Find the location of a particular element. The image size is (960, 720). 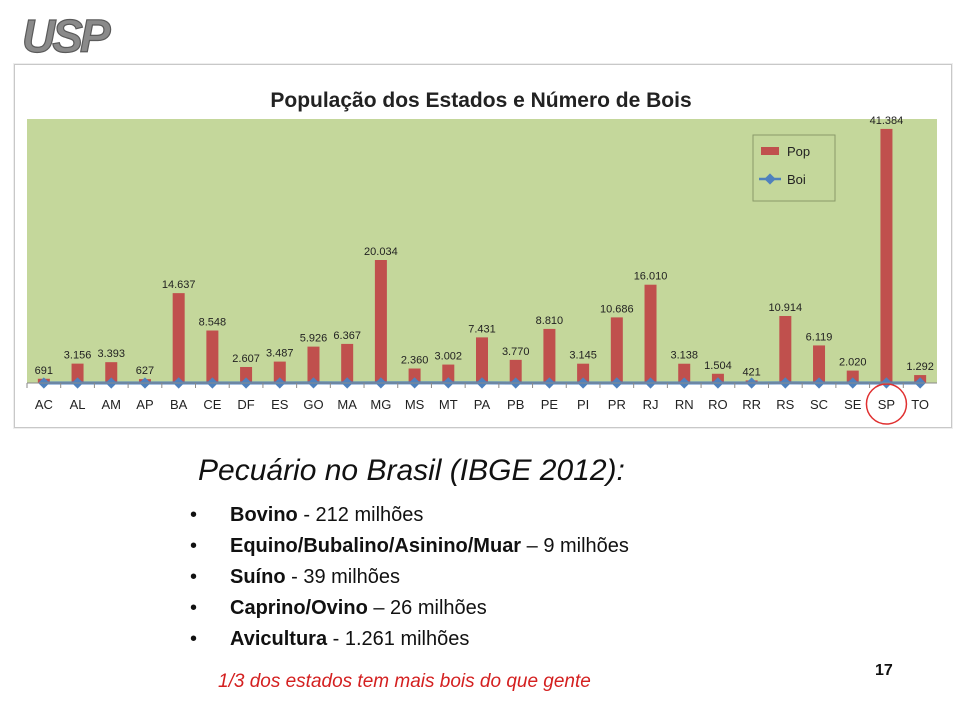

legend-pop-label: Pop is located at coordinates (798, 151).